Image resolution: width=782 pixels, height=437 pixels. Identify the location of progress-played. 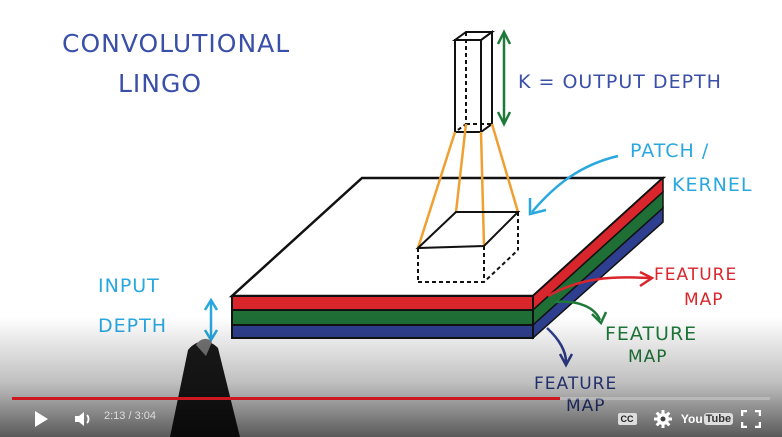
(286, 398).